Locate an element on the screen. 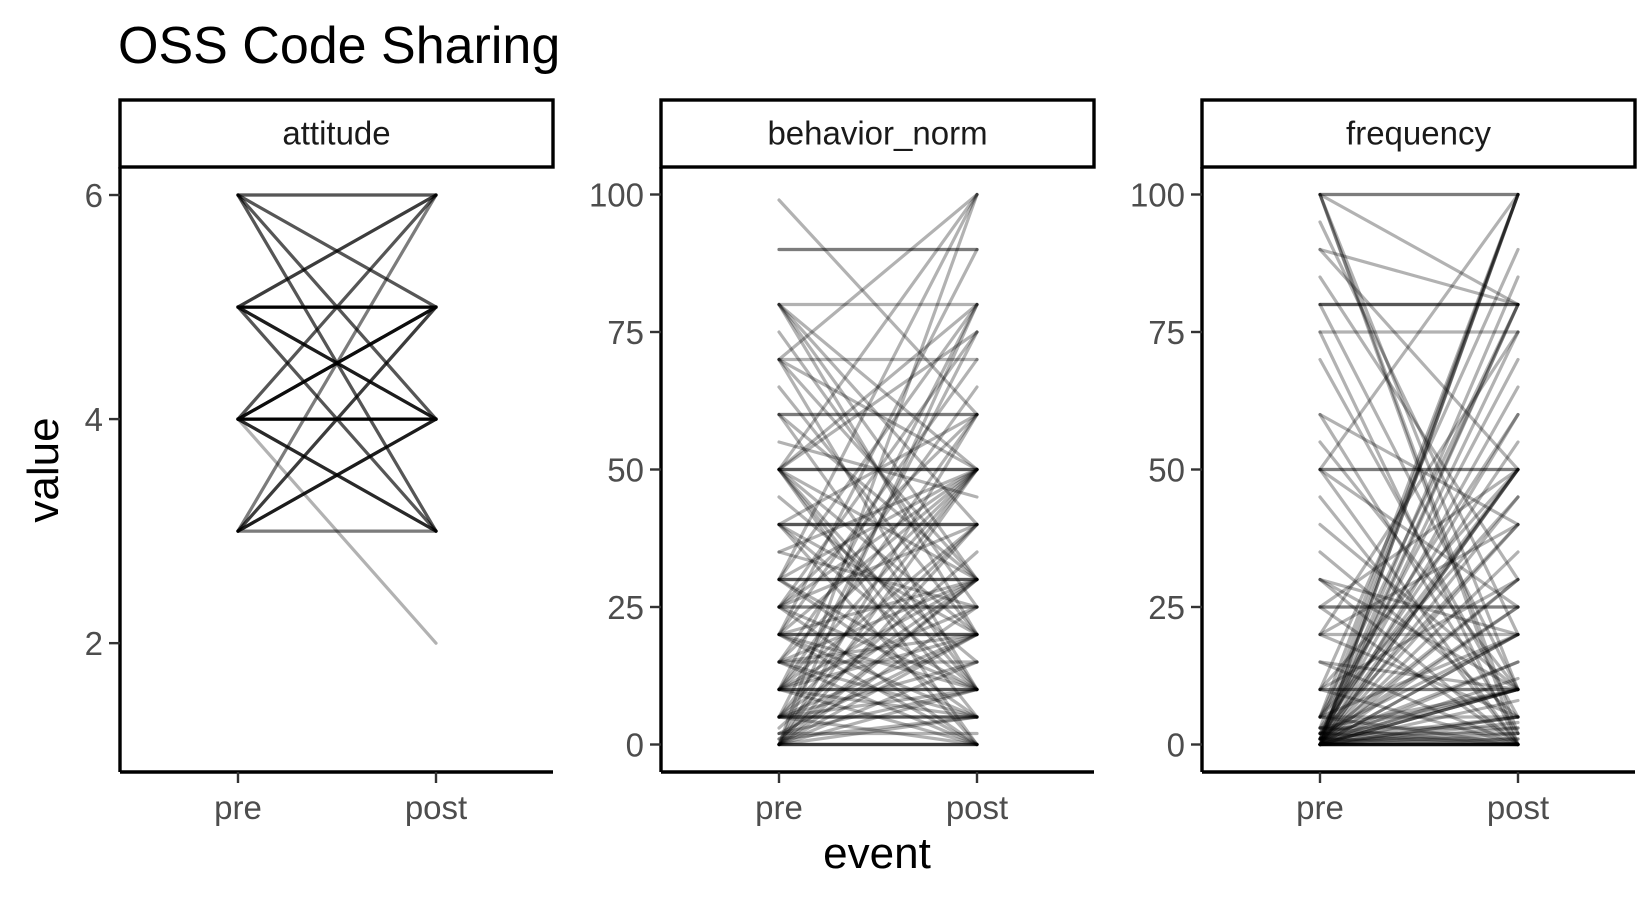  y-tick-label-frequency-25: 25 is located at coordinates (1166, 607).